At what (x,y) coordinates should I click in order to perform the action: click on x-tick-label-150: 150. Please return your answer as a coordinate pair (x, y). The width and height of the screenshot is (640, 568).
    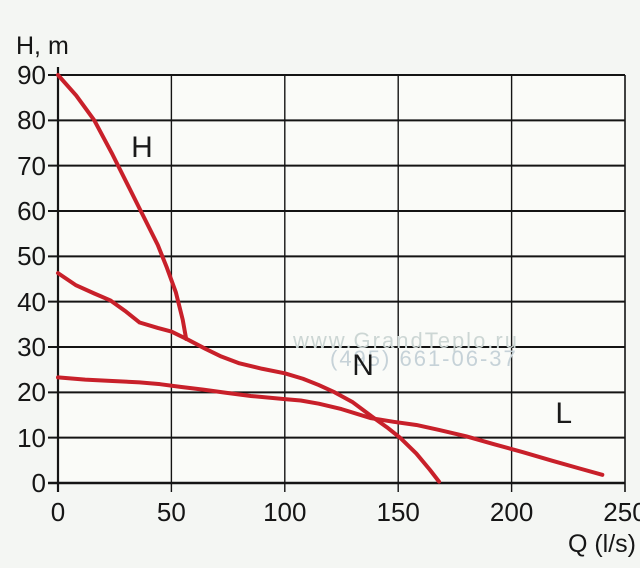
    Looking at the image, I should click on (398, 512).